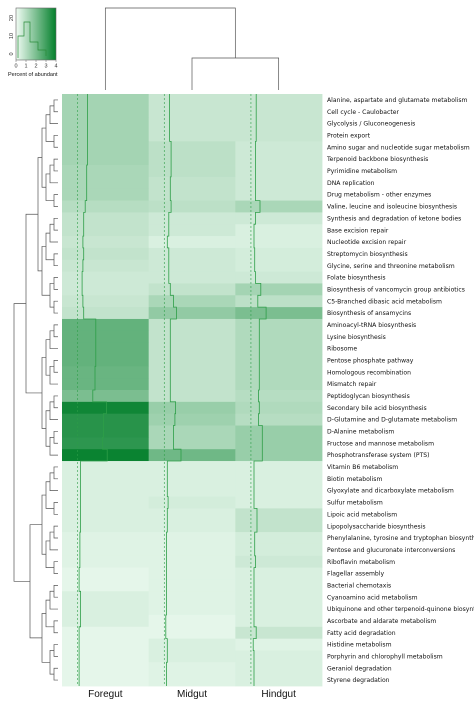  Describe the element at coordinates (362, 171) in the screenshot. I see `row-label: Pyrimidine metabolism` at that location.